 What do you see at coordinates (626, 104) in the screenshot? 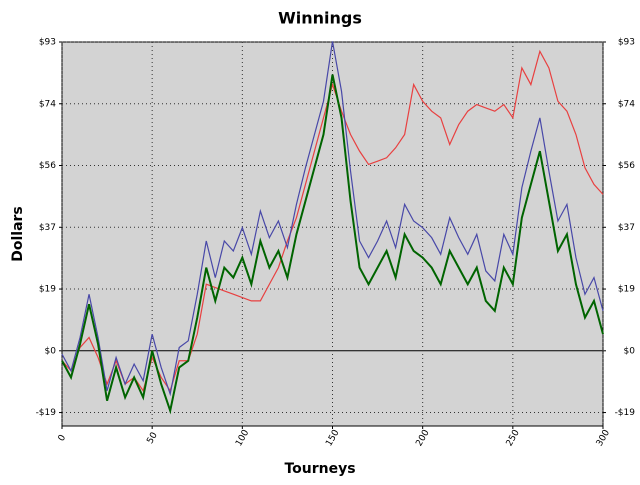
I see `y-tick-label-right: $74` at bounding box center [626, 104].